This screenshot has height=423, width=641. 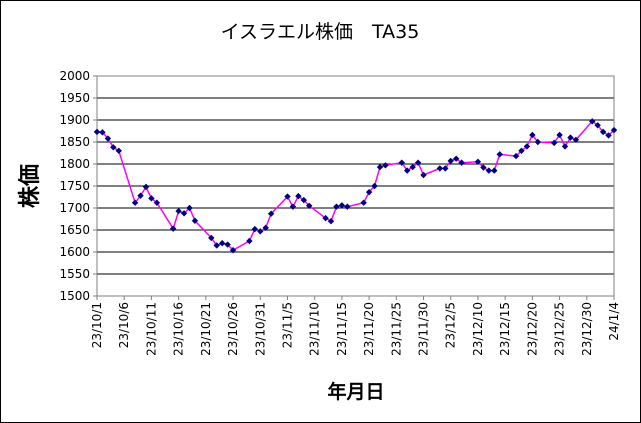 What do you see at coordinates (74, 208) in the screenshot?
I see `y-tick-label: 1700` at bounding box center [74, 208].